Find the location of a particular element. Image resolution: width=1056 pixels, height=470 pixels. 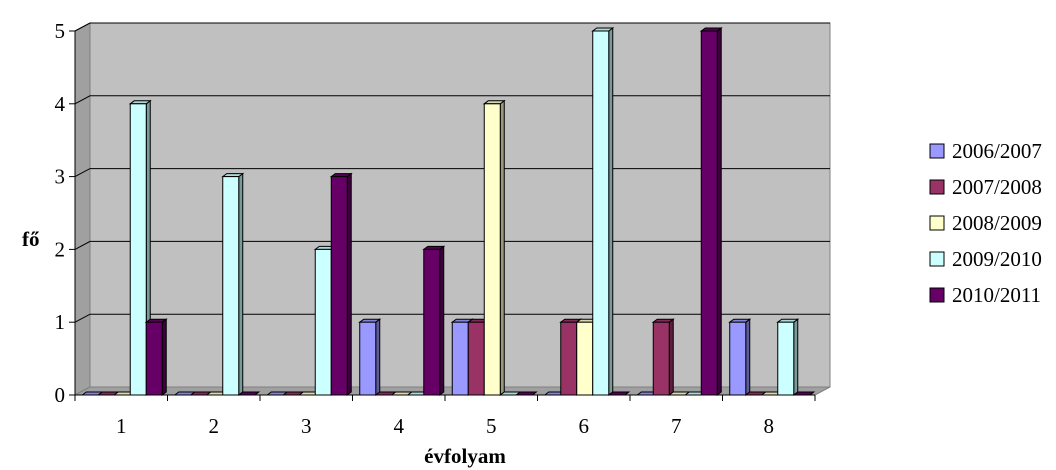

legend-label: 2006/2007 is located at coordinates (997, 151).